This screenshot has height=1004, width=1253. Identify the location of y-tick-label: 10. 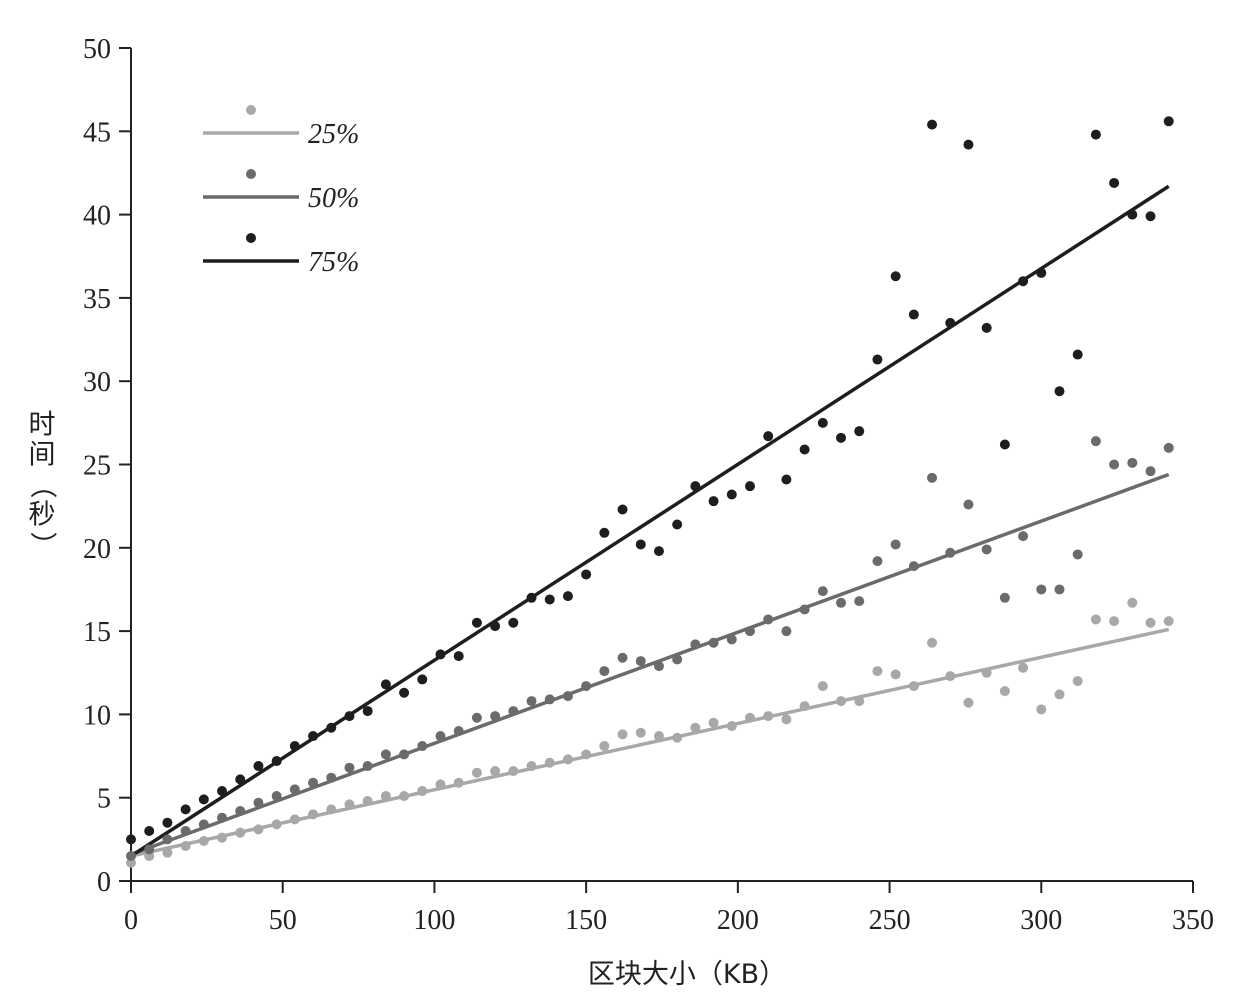
(97, 715).